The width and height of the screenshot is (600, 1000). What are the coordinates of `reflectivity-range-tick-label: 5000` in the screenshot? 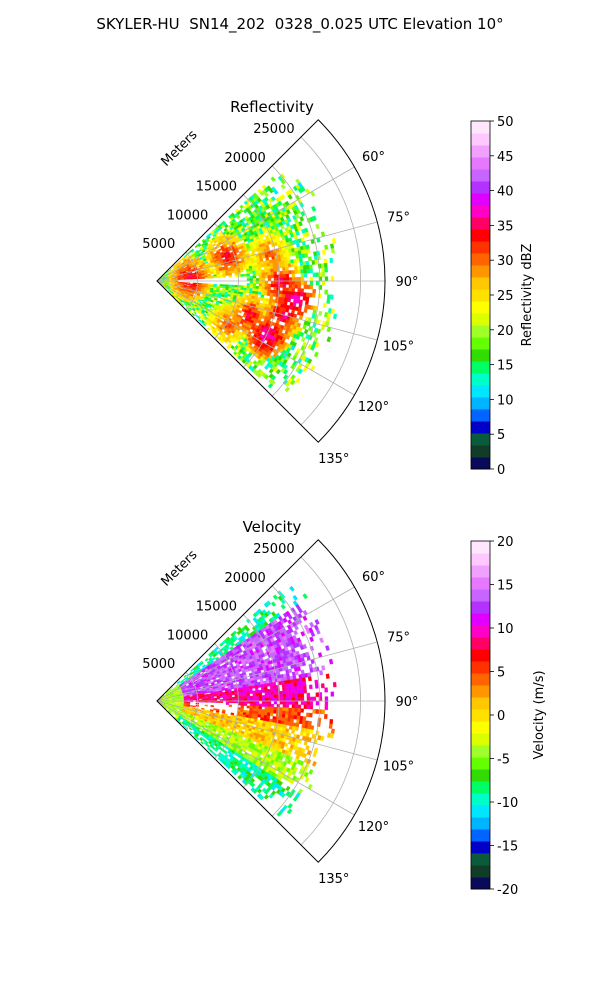 It's located at (158, 244).